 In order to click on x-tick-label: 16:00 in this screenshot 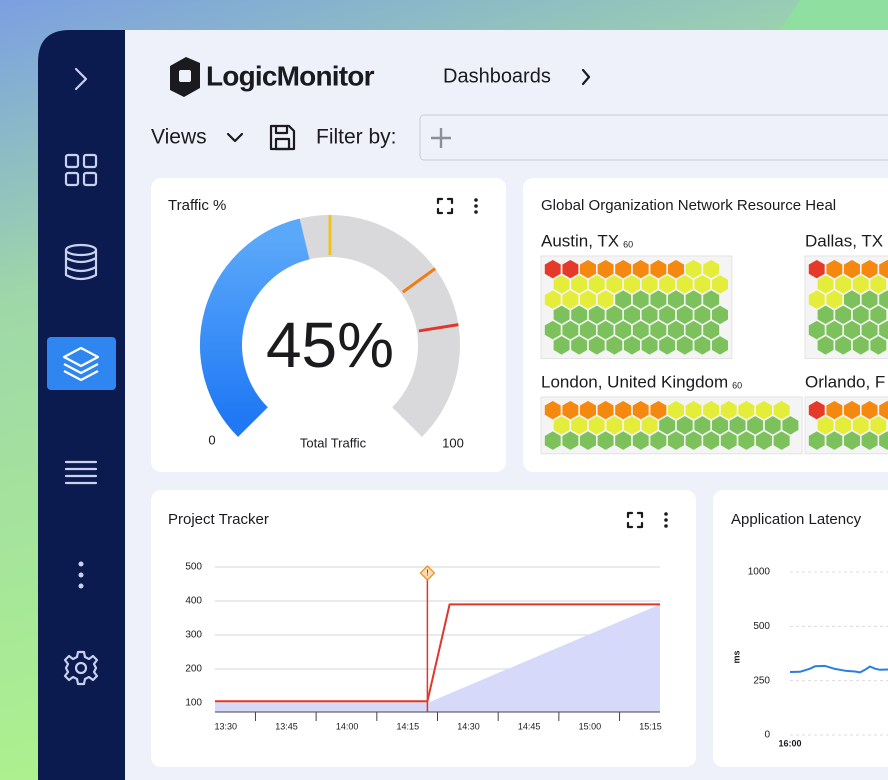, I will do `click(789, 743)`.